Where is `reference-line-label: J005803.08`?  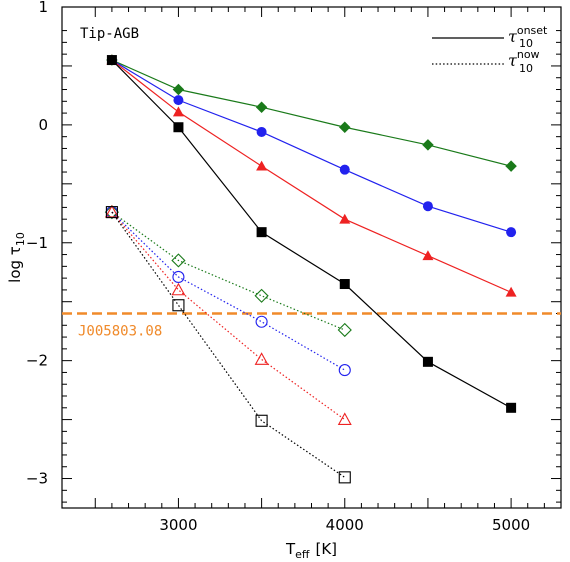
reference-line-label: J005803.08 is located at coordinates (120, 331).